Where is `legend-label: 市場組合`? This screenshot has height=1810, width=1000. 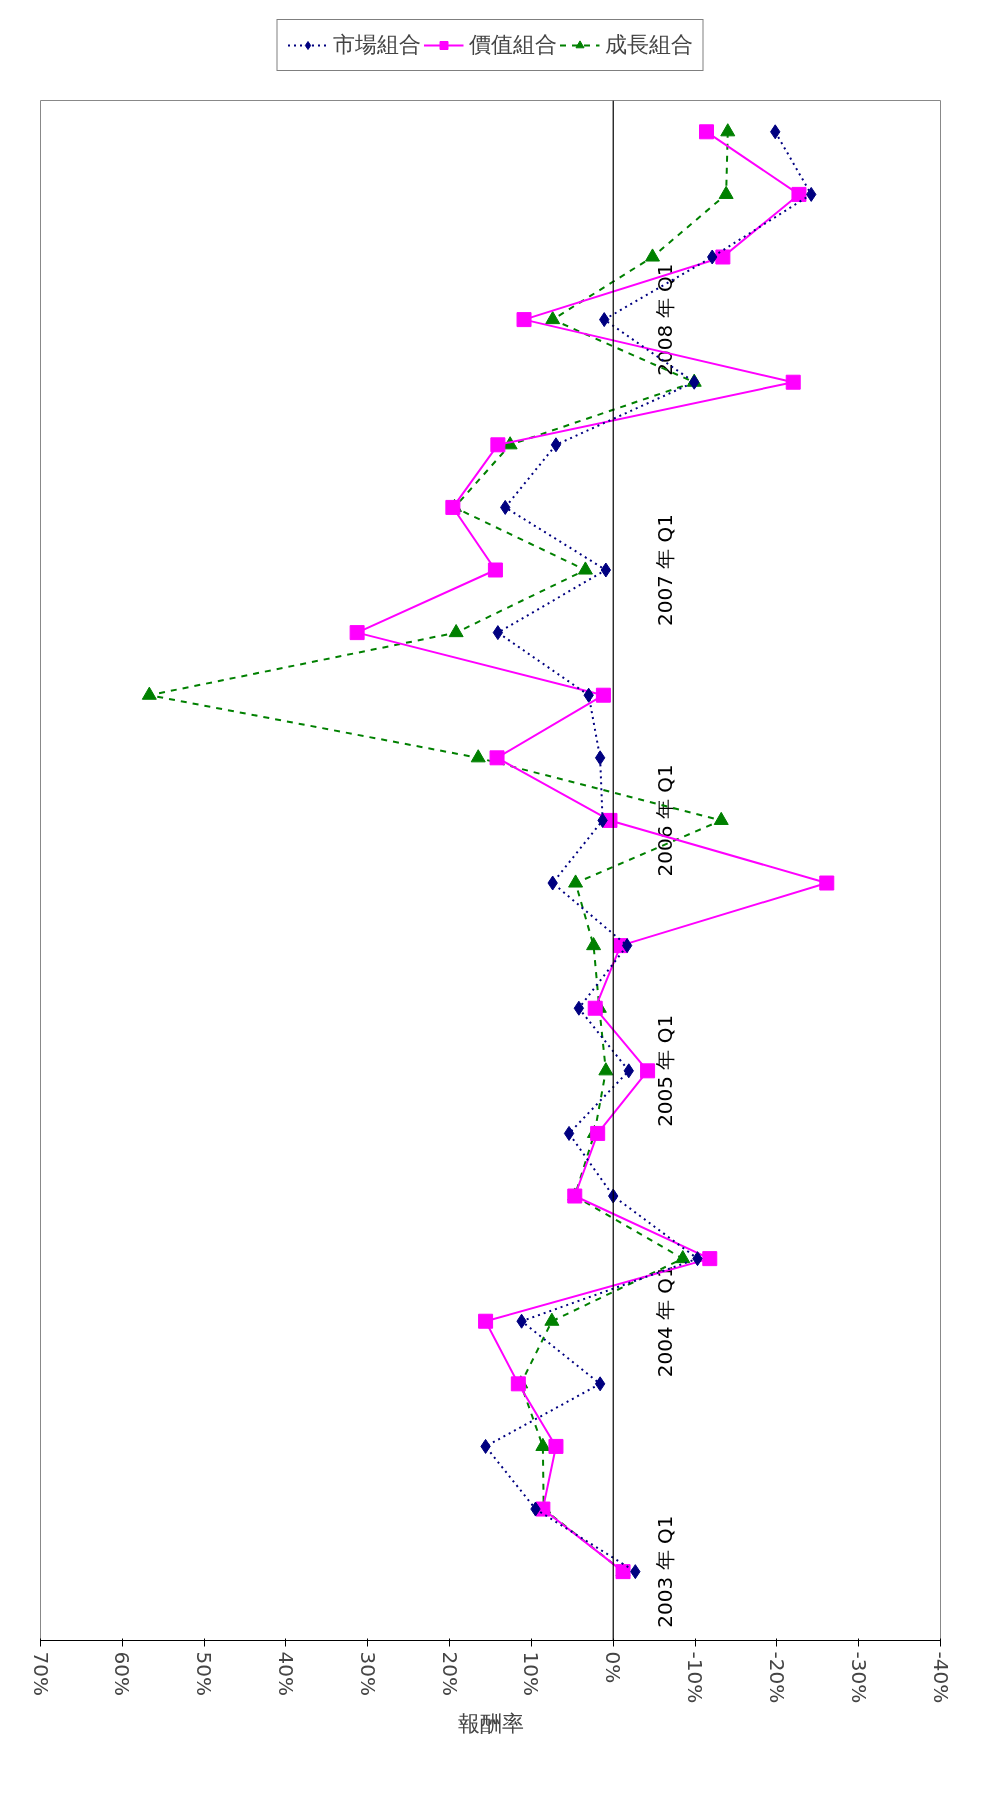 legend-label: 市場組合 is located at coordinates (376, 45).